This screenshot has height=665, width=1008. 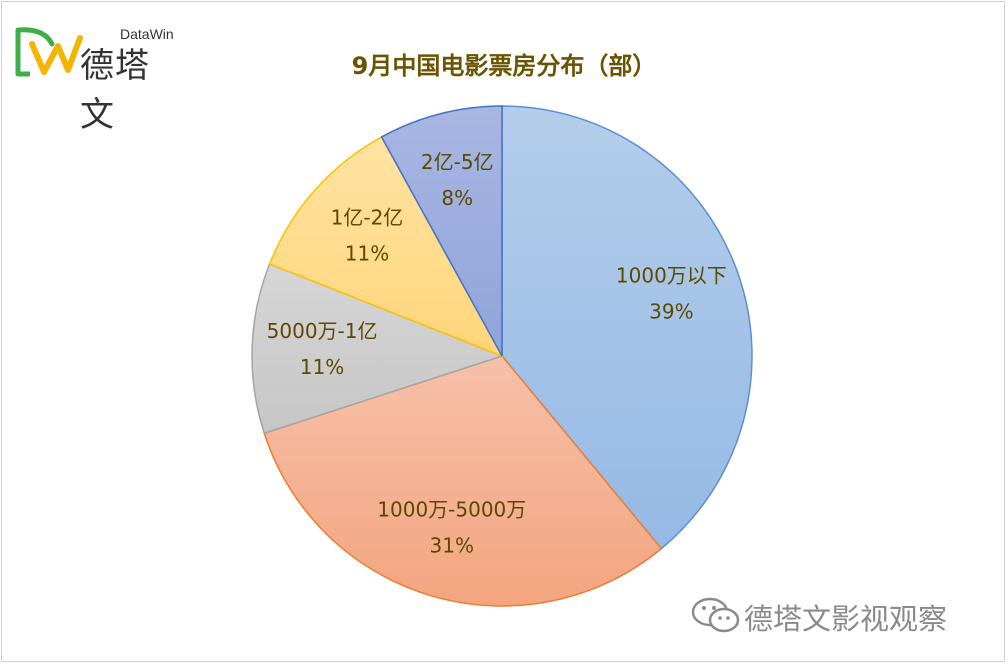 I want to click on logo-brand-cn: 德塔文, so click(x=115, y=90).